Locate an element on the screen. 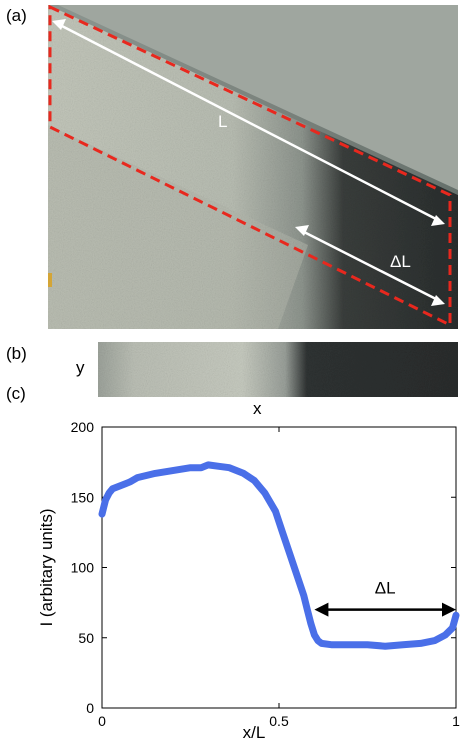 This screenshot has height=744, width=467. y-tick-label: 50 is located at coordinates (86, 638).